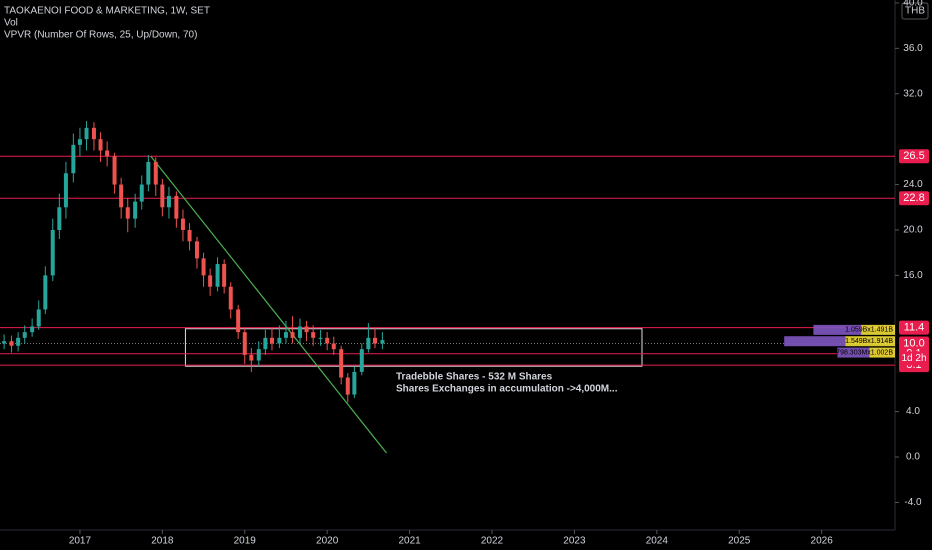  I want to click on y-tick-label: 40.0, so click(913, 4).